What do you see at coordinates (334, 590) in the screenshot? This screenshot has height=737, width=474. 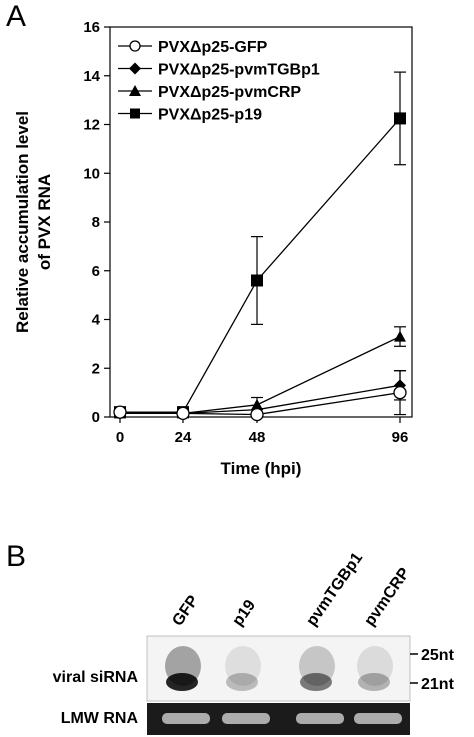 I see `lane-label: pvmTGBp1` at bounding box center [334, 590].